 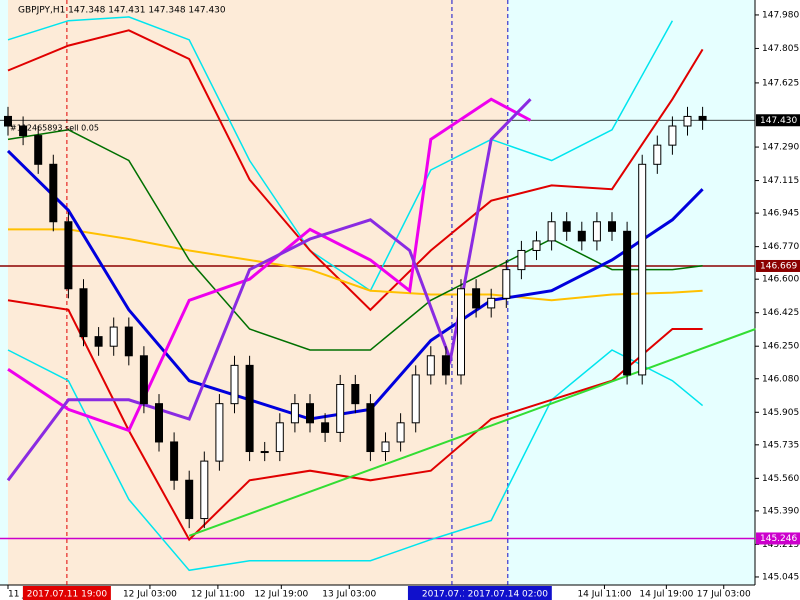 I want to click on y-tick-label: 145.735, so click(x=780, y=445).